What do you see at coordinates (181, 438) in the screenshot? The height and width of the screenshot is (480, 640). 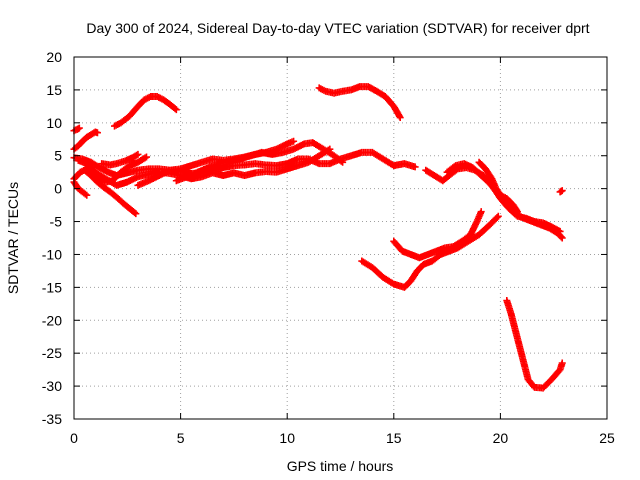 I see `x-tick-label: 5` at bounding box center [181, 438].